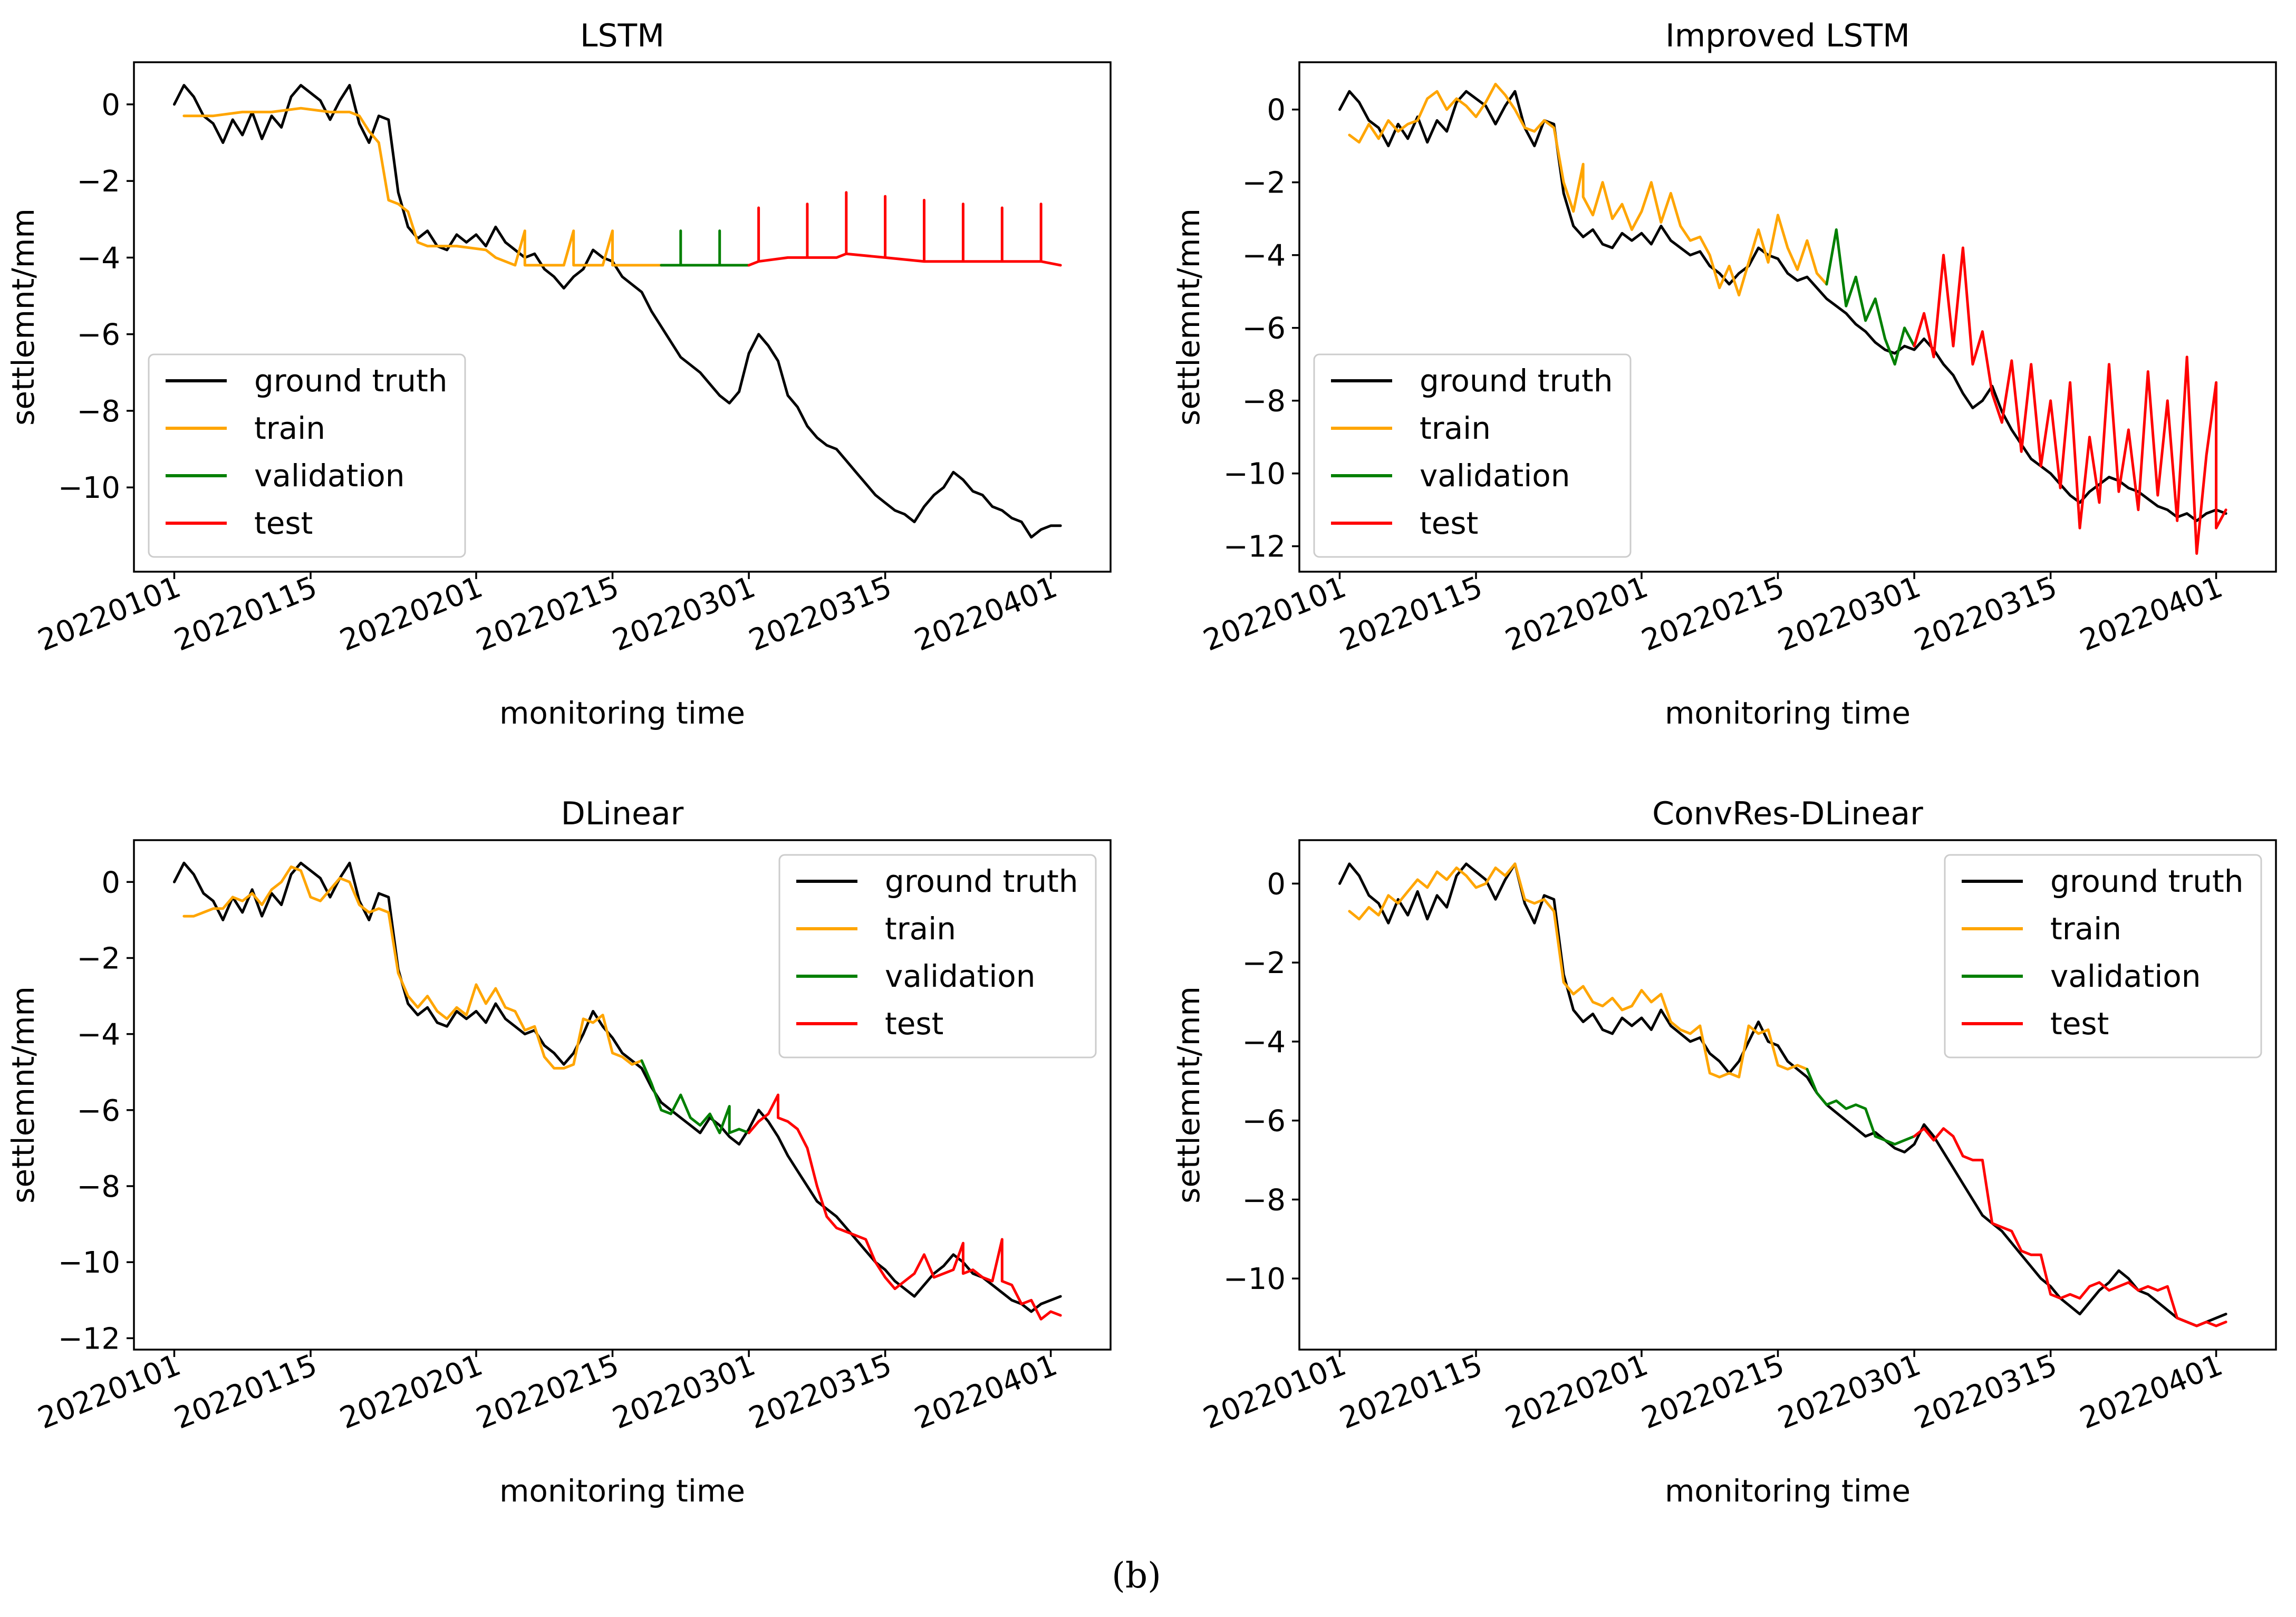 This screenshot has width=2296, height=1617. Describe the element at coordinates (622, 35) in the screenshot. I see `chart-title: LSTM` at that location.